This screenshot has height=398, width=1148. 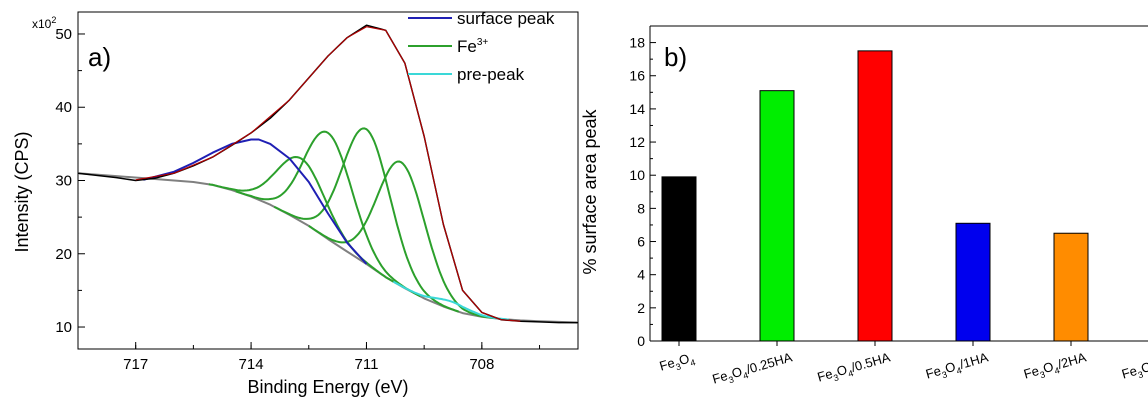 What do you see at coordinates (63, 107) in the screenshot?
I see `panel-a-y-tick-label: 40` at bounding box center [63, 107].